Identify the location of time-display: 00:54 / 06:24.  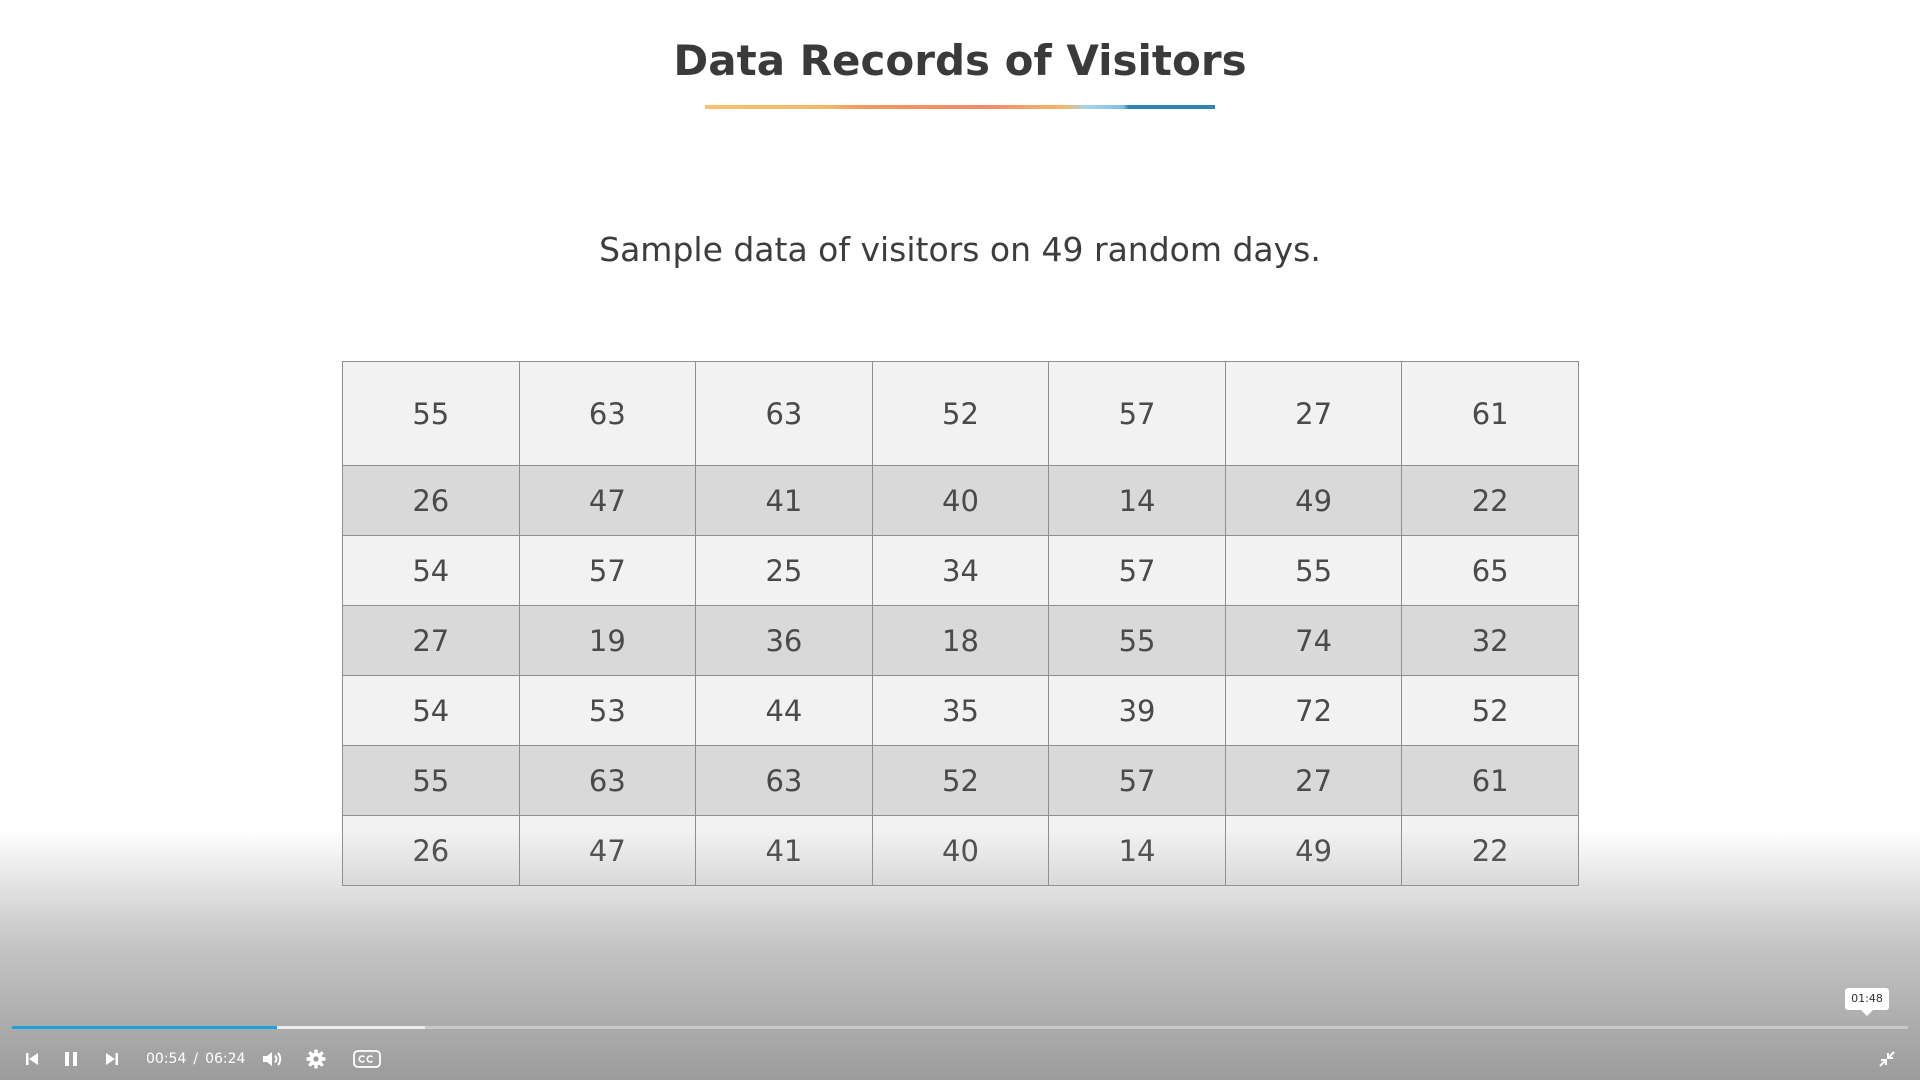
(195, 1059).